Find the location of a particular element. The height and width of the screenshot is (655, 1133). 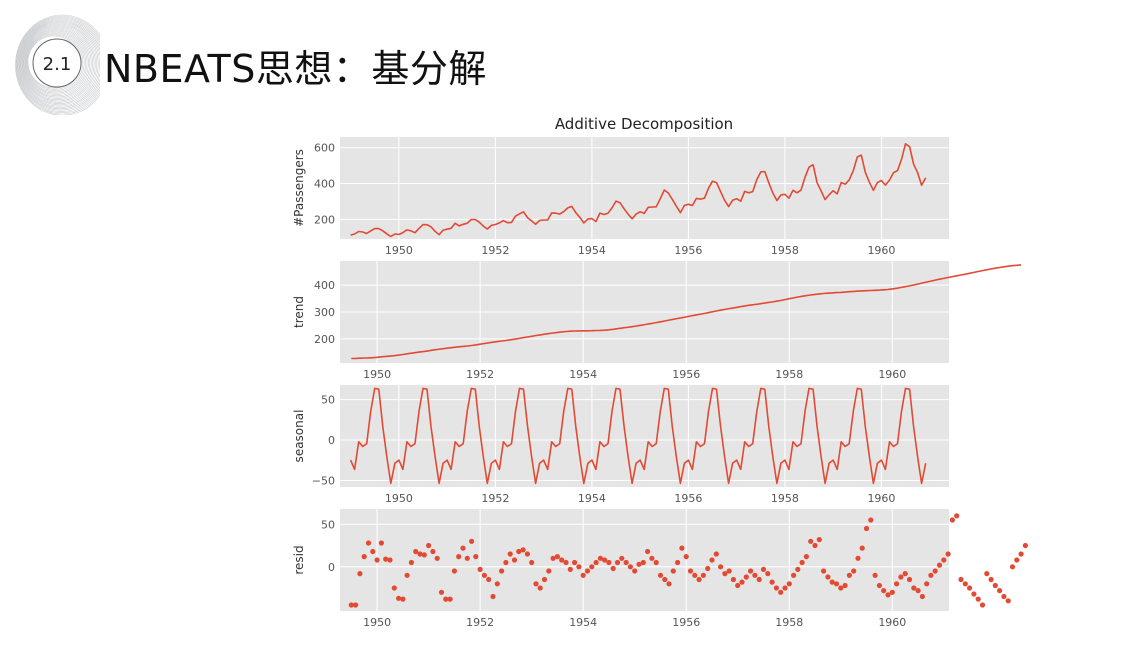

slide-title: NBEATS思想：基分解 is located at coordinates (295, 69).